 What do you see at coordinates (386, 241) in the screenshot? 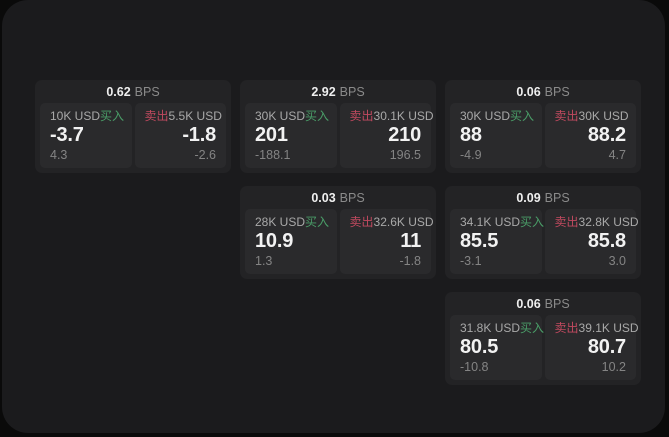
I see `sell-cell: 卖出 32.6K USD 11 -1.8` at bounding box center [386, 241].